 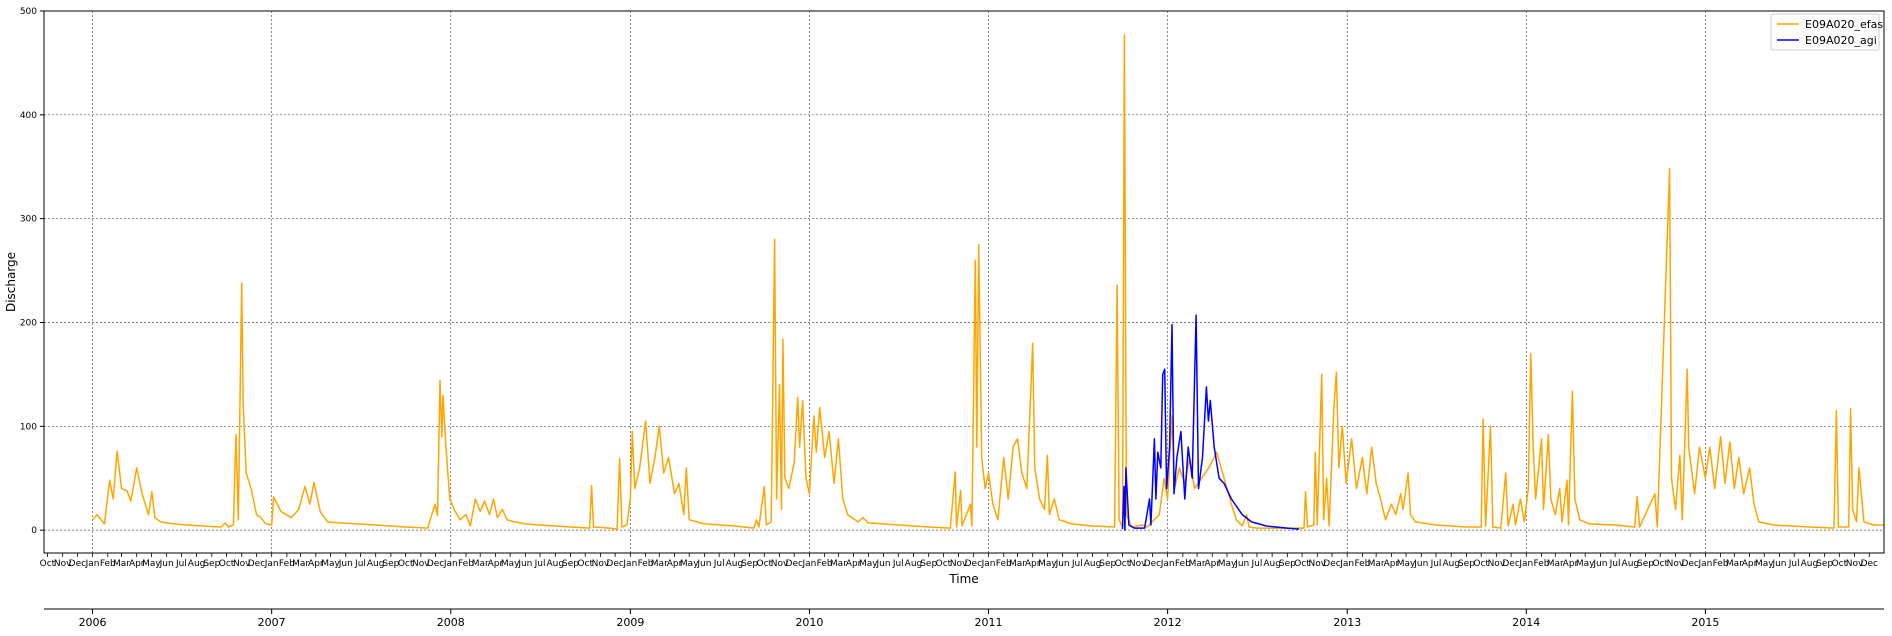 I want to click on y-tick-label: 500, so click(x=28, y=12).